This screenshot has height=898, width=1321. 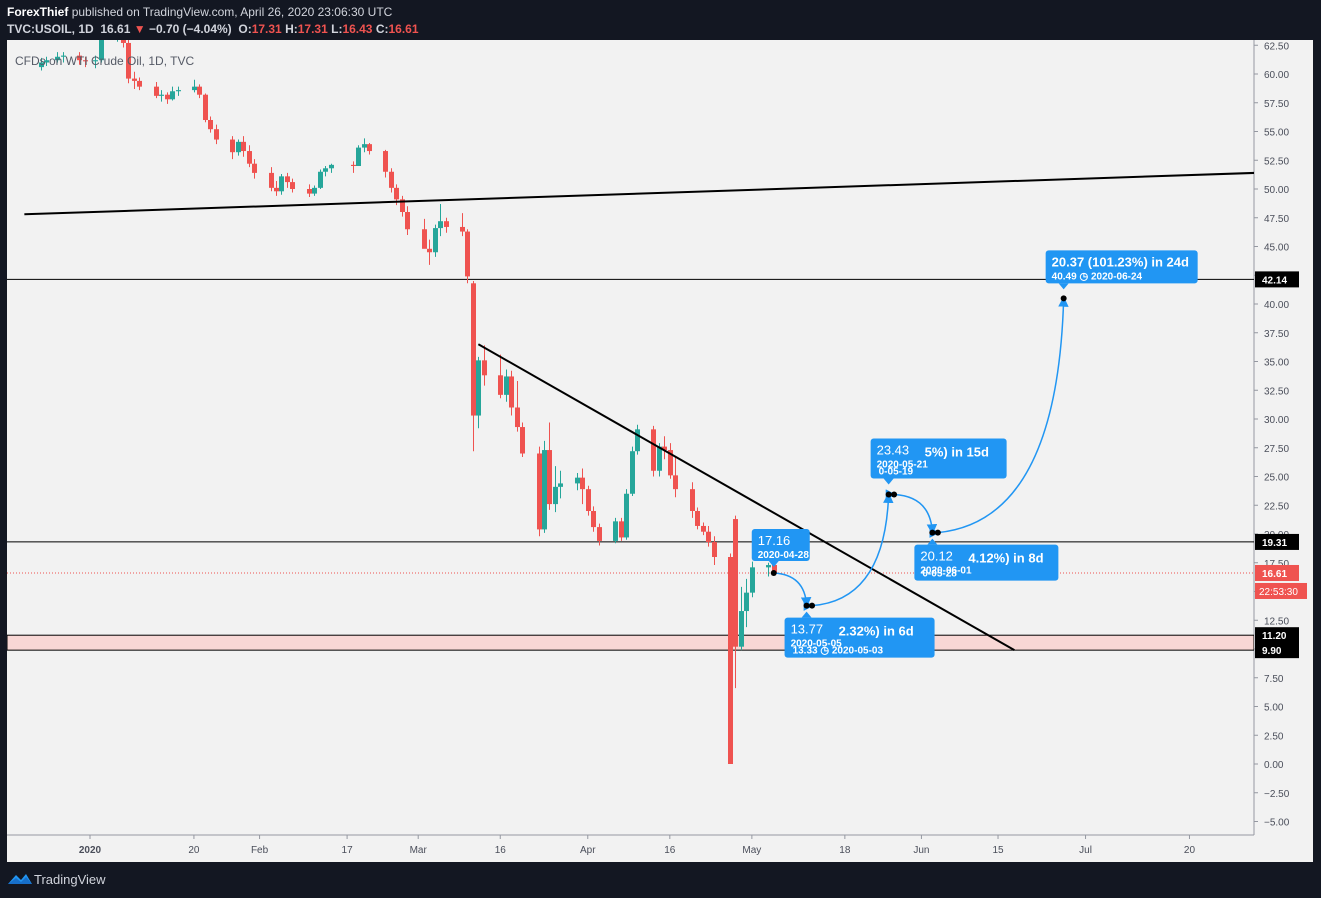 I want to click on price-axis-background, so click(x=1283, y=451).